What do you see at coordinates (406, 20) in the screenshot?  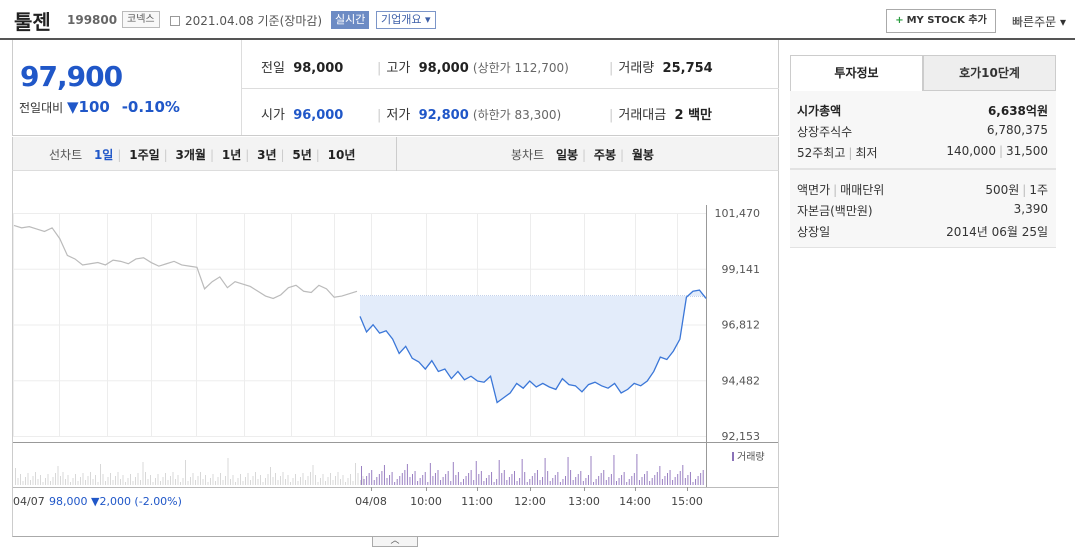 I see `company-info-dropdown: 기업개요 ▾` at bounding box center [406, 20].